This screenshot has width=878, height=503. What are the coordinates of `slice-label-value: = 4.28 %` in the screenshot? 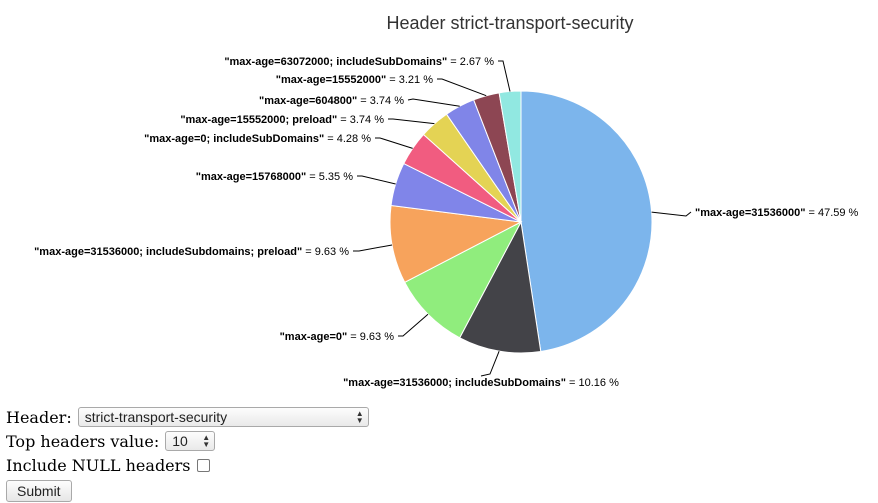 It's located at (347, 139).